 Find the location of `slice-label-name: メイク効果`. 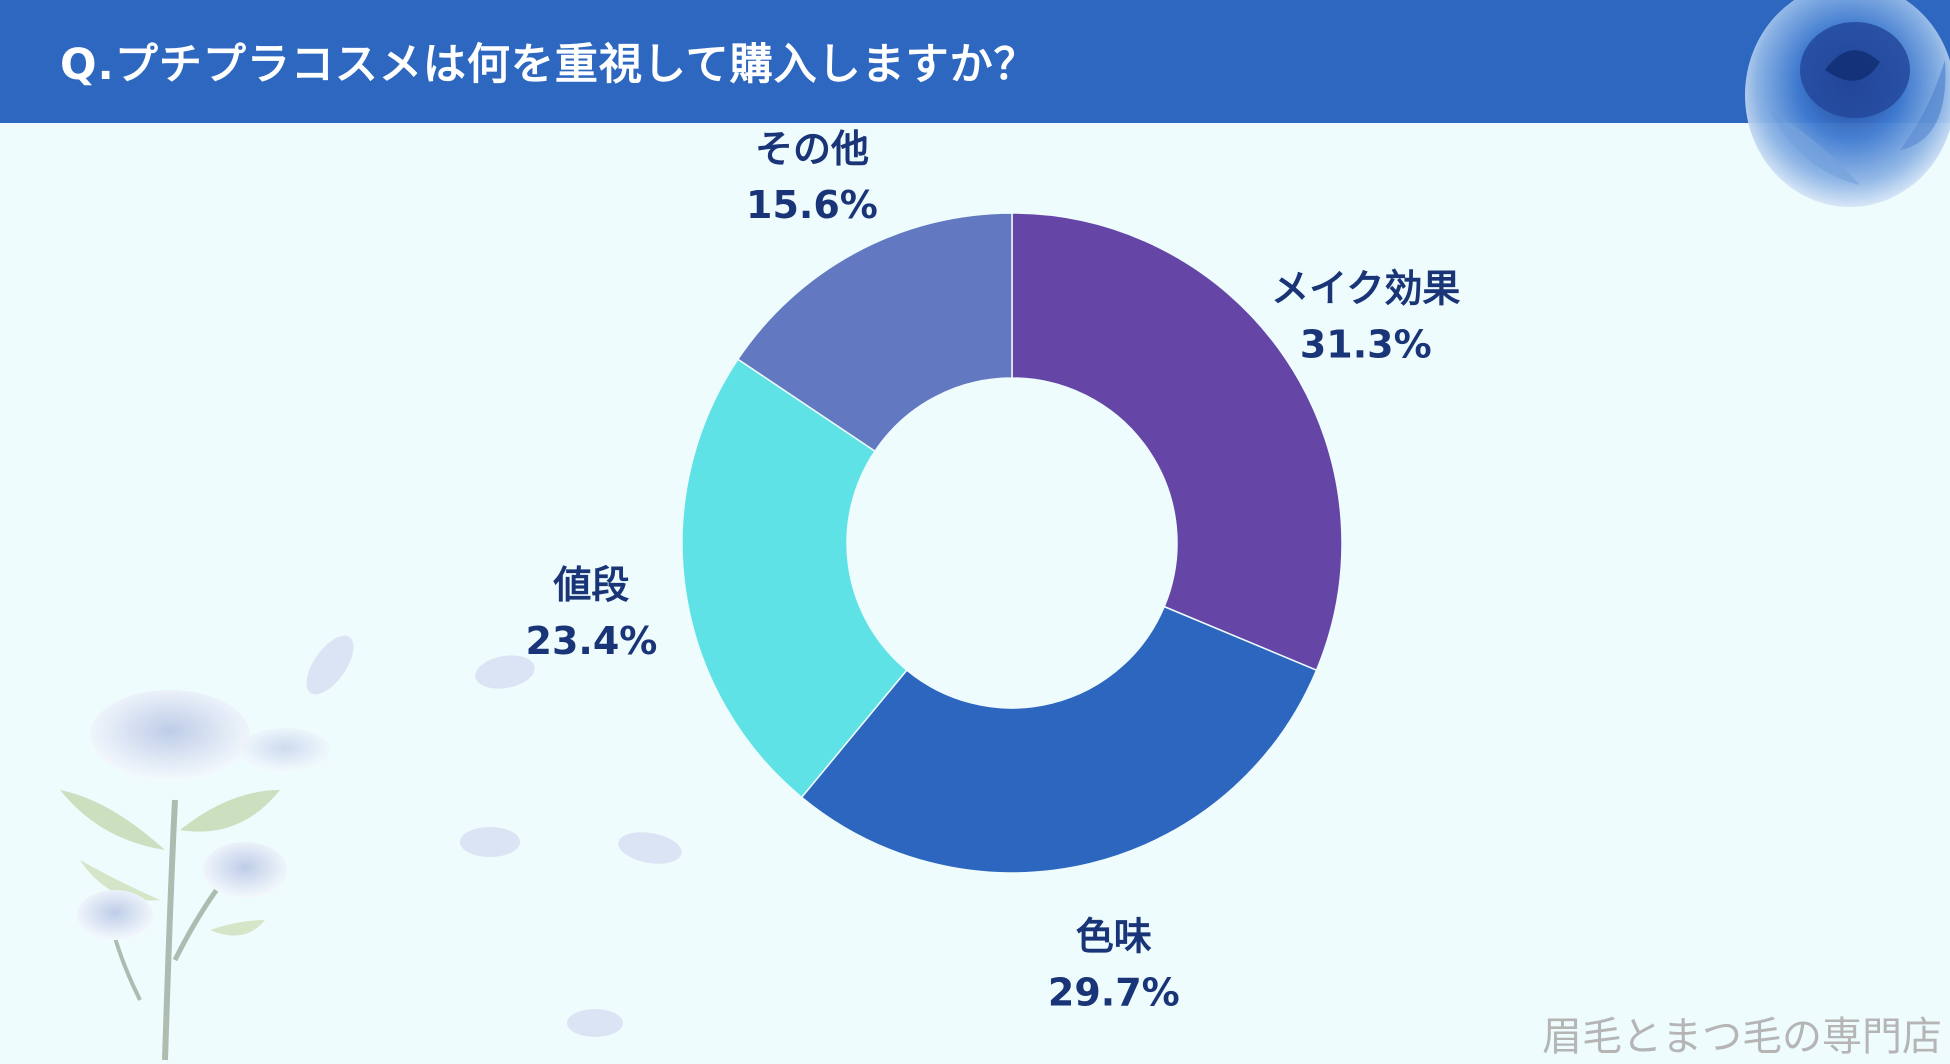

slice-label-name: メイク効果 is located at coordinates (1365, 288).